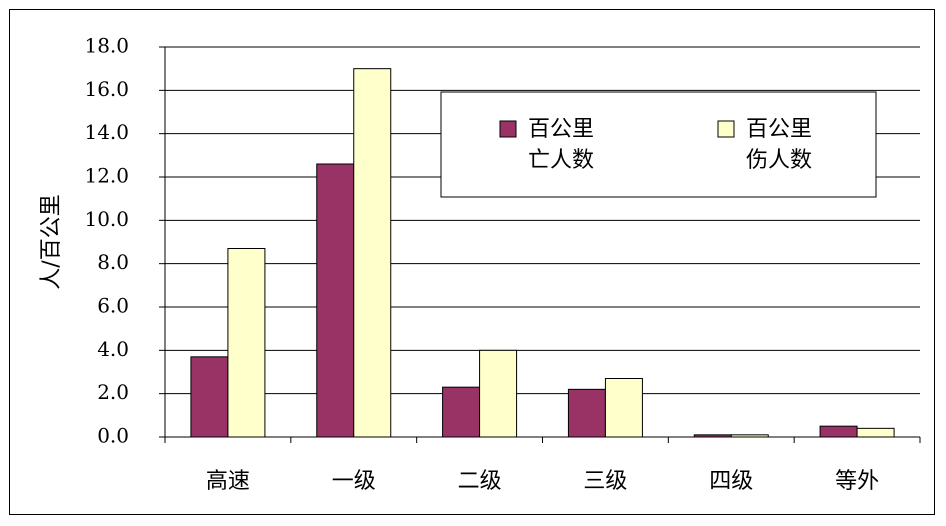 The height and width of the screenshot is (526, 946). Describe the element at coordinates (779, 160) in the screenshot. I see `legend-label-2: 伤人数` at that location.